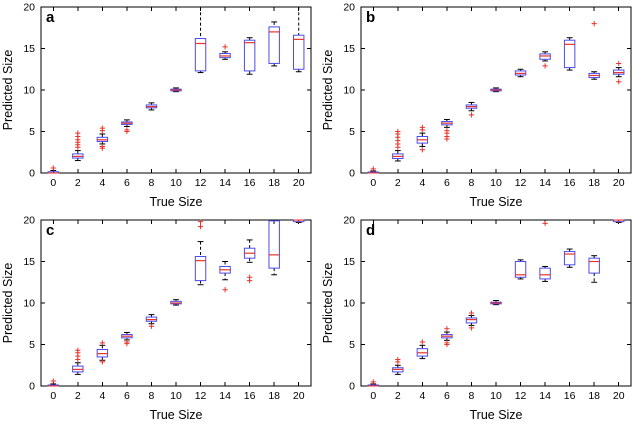 The height and width of the screenshot is (427, 640). Describe the element at coordinates (371, 17) in the screenshot. I see `panel-label-b: b` at that location.